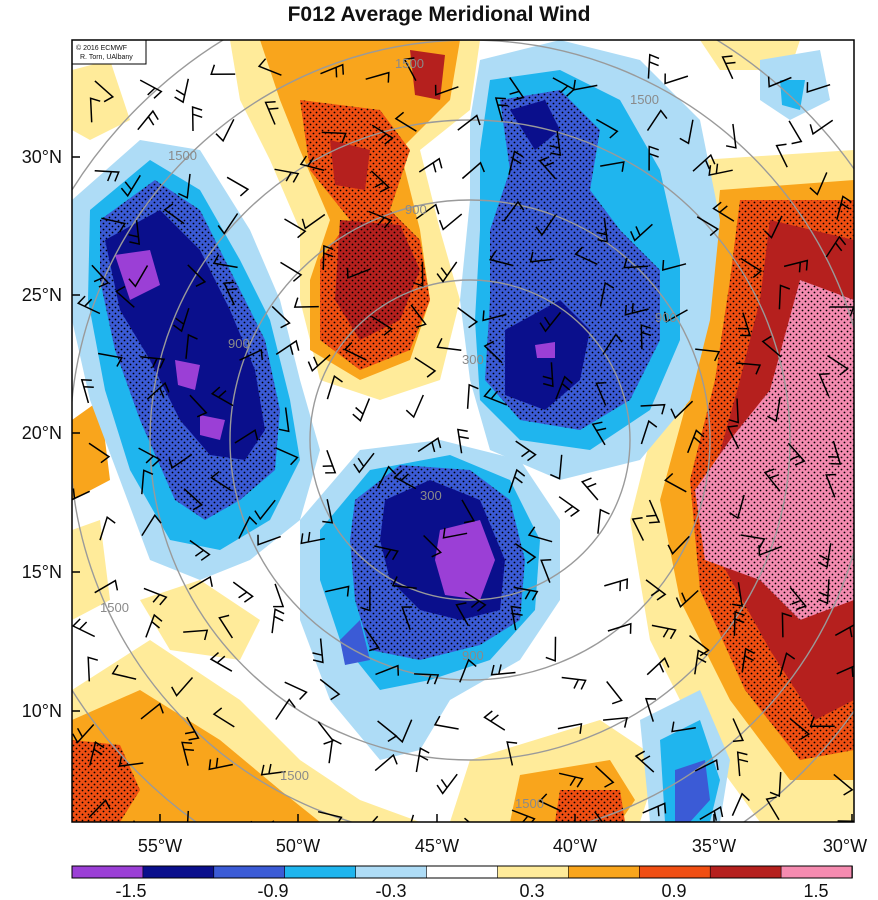 Image resolution: width=878 pixels, height=900 pixels. What do you see at coordinates (502, 835) in the screenshot?
I see `lon-axis: 55°W 50°W 45°W 40°W 35°W 30°W` at bounding box center [502, 835].